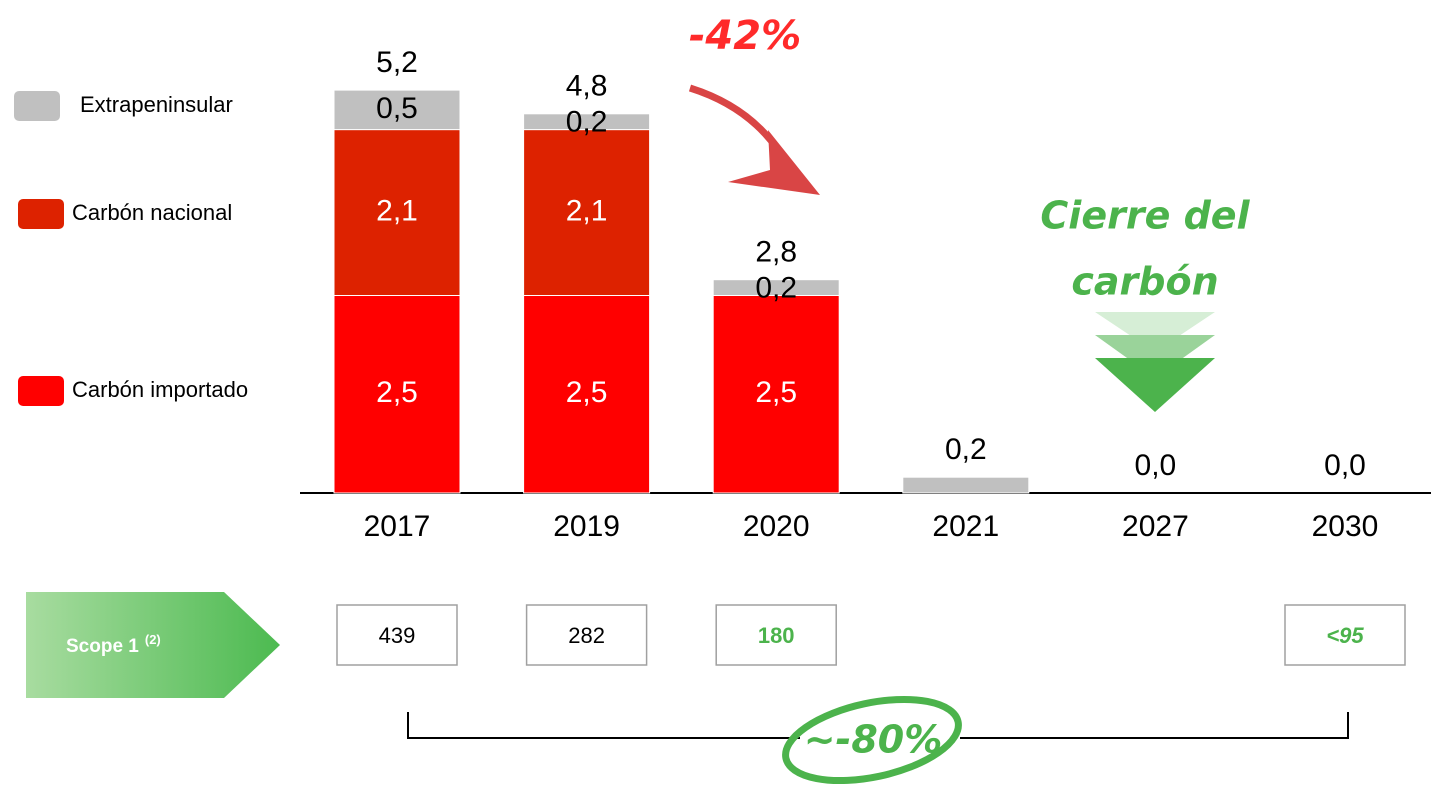 Image resolution: width=1431 pixels, height=790 pixels. Describe the element at coordinates (397, 526) in the screenshot. I see `x-tick-label: 2017` at that location.